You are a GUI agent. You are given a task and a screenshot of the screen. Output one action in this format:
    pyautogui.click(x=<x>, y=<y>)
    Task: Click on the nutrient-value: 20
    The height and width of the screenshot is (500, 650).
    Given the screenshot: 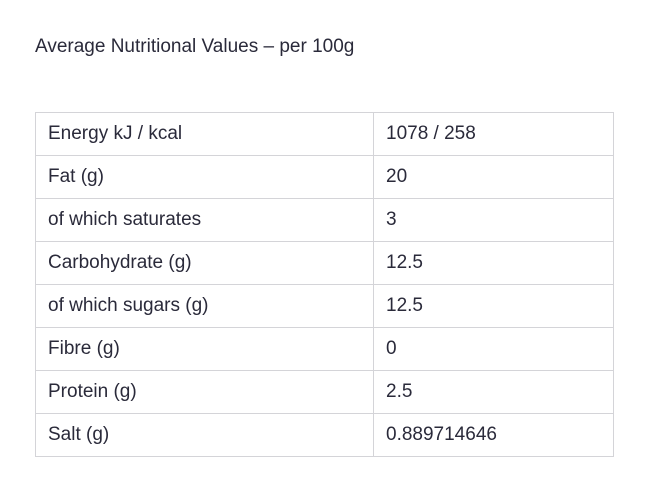 What is the action you would take?
    pyautogui.click(x=493, y=177)
    